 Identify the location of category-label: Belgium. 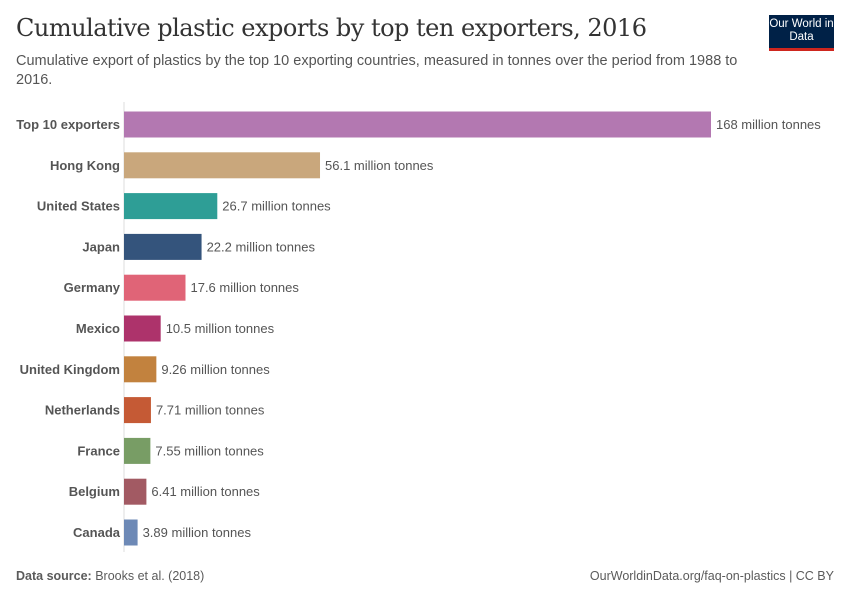
(94, 491).